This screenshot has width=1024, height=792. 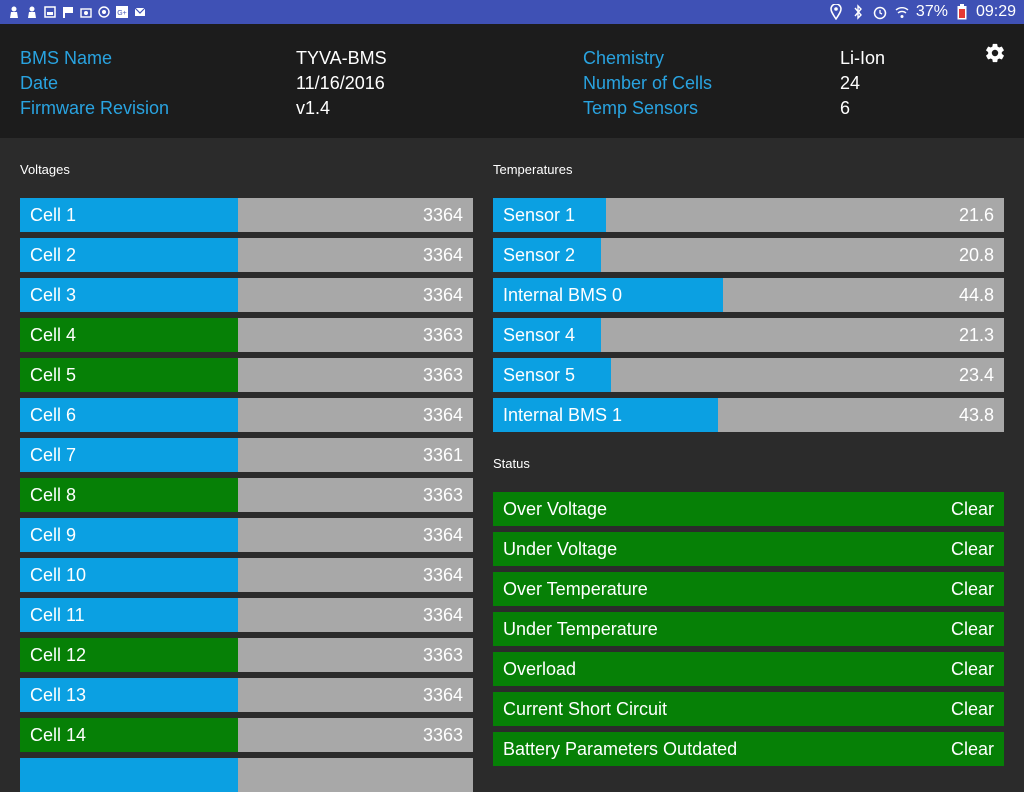 I want to click on target-icon, so click(x=104, y=12).